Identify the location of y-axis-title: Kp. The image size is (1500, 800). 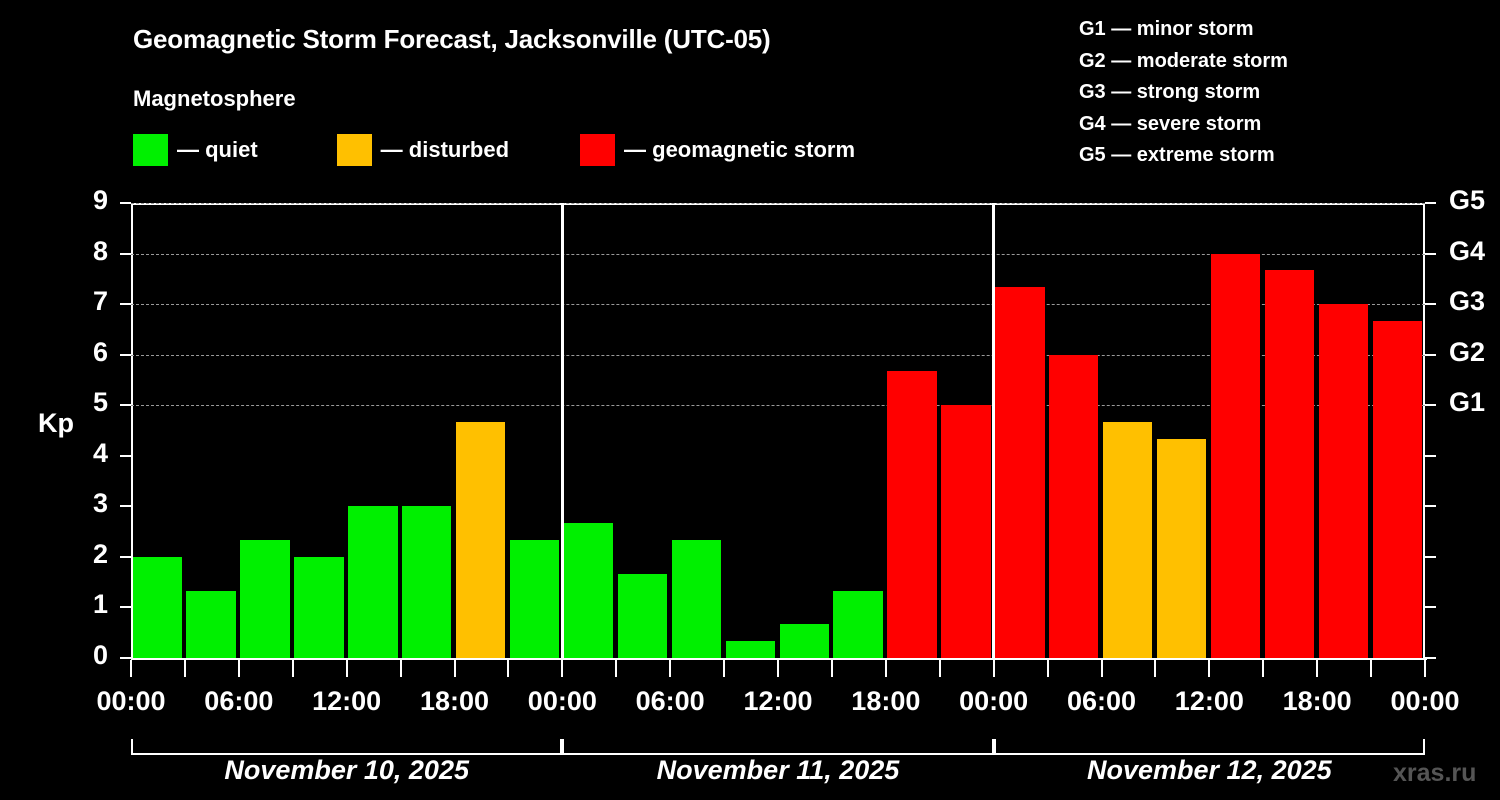
(56, 423).